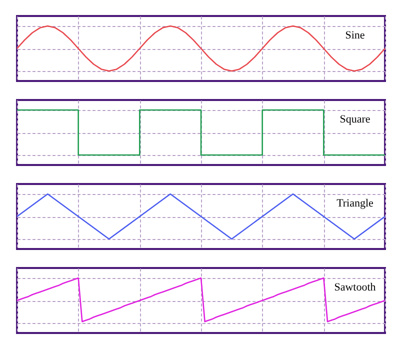 This screenshot has width=400, height=345. Describe the element at coordinates (355, 204) in the screenshot. I see `series-label: Triangle` at that location.